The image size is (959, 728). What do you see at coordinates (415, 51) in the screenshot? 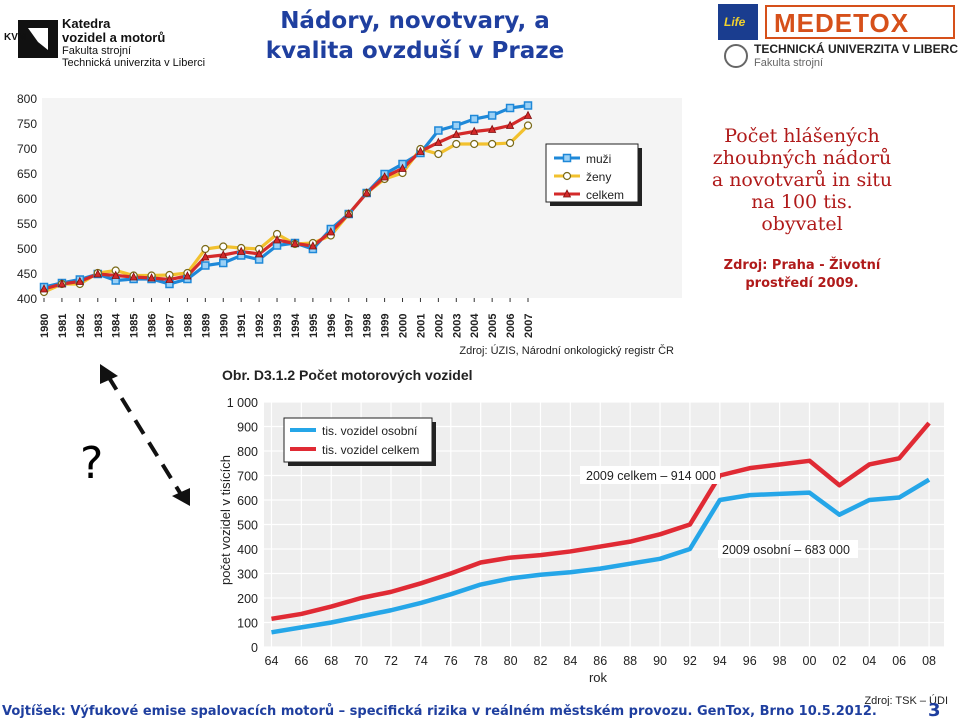
I see `slide-title-line2: kvalita ovzduší v Praze` at bounding box center [415, 51].